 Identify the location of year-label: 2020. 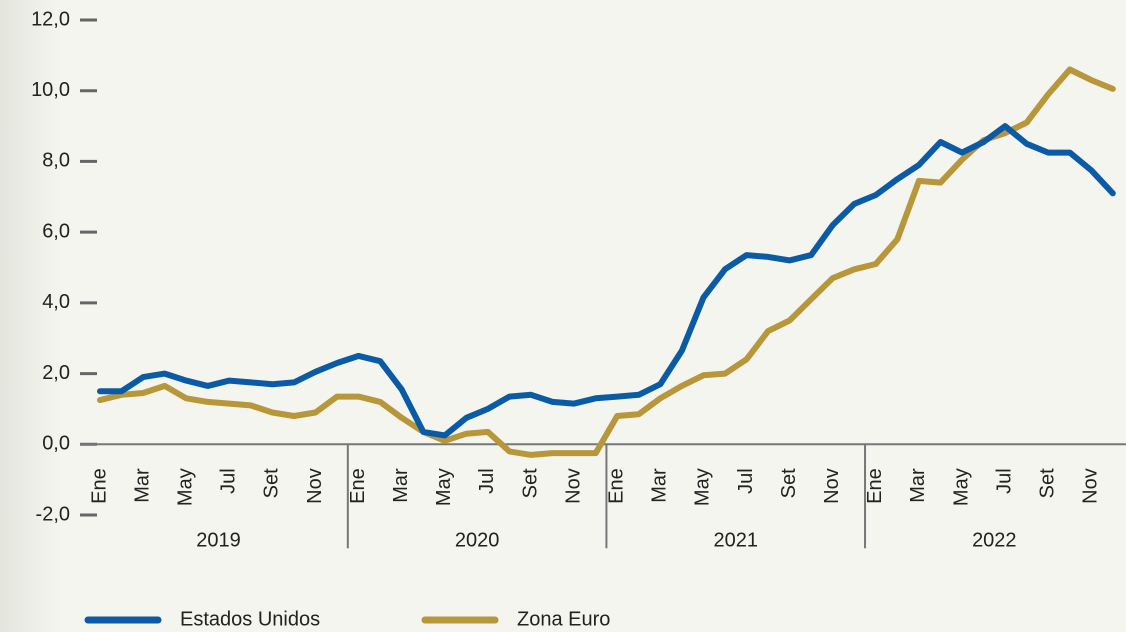
(477, 541).